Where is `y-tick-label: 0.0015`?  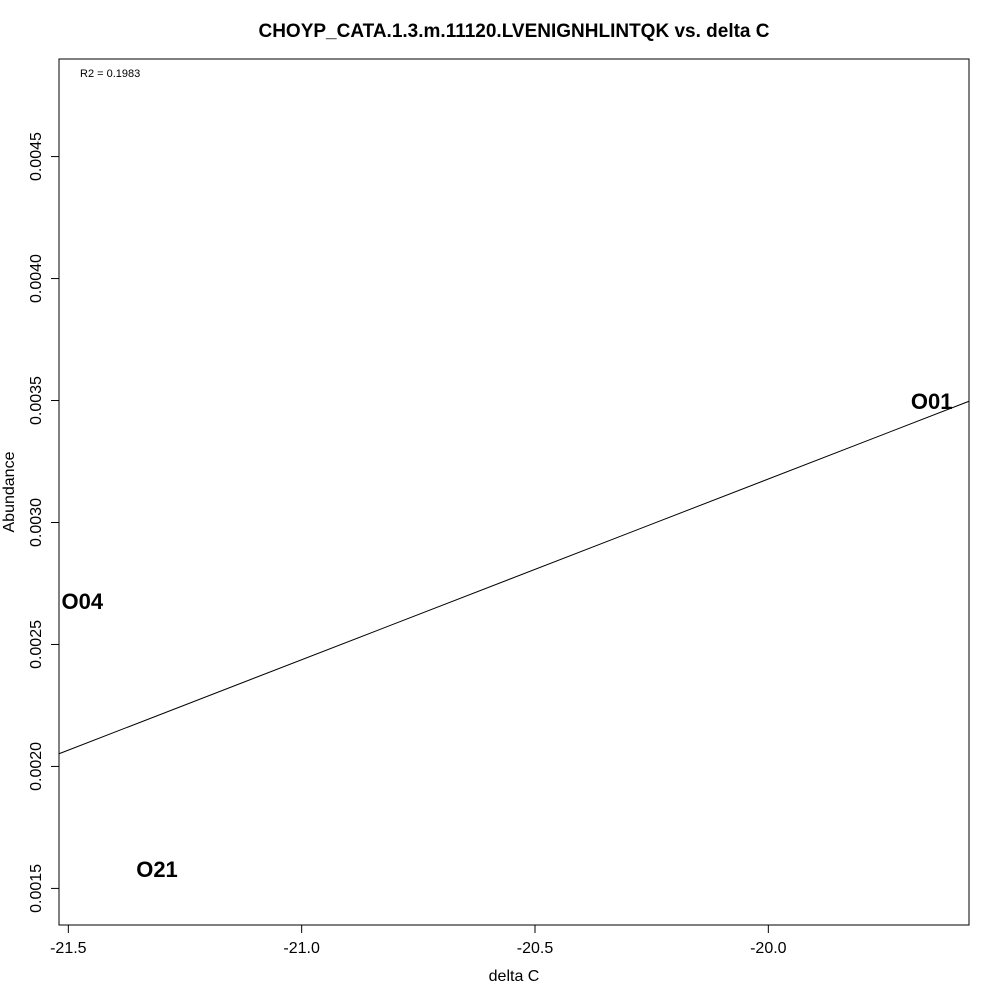
y-tick-label: 0.0015 is located at coordinates (36, 888).